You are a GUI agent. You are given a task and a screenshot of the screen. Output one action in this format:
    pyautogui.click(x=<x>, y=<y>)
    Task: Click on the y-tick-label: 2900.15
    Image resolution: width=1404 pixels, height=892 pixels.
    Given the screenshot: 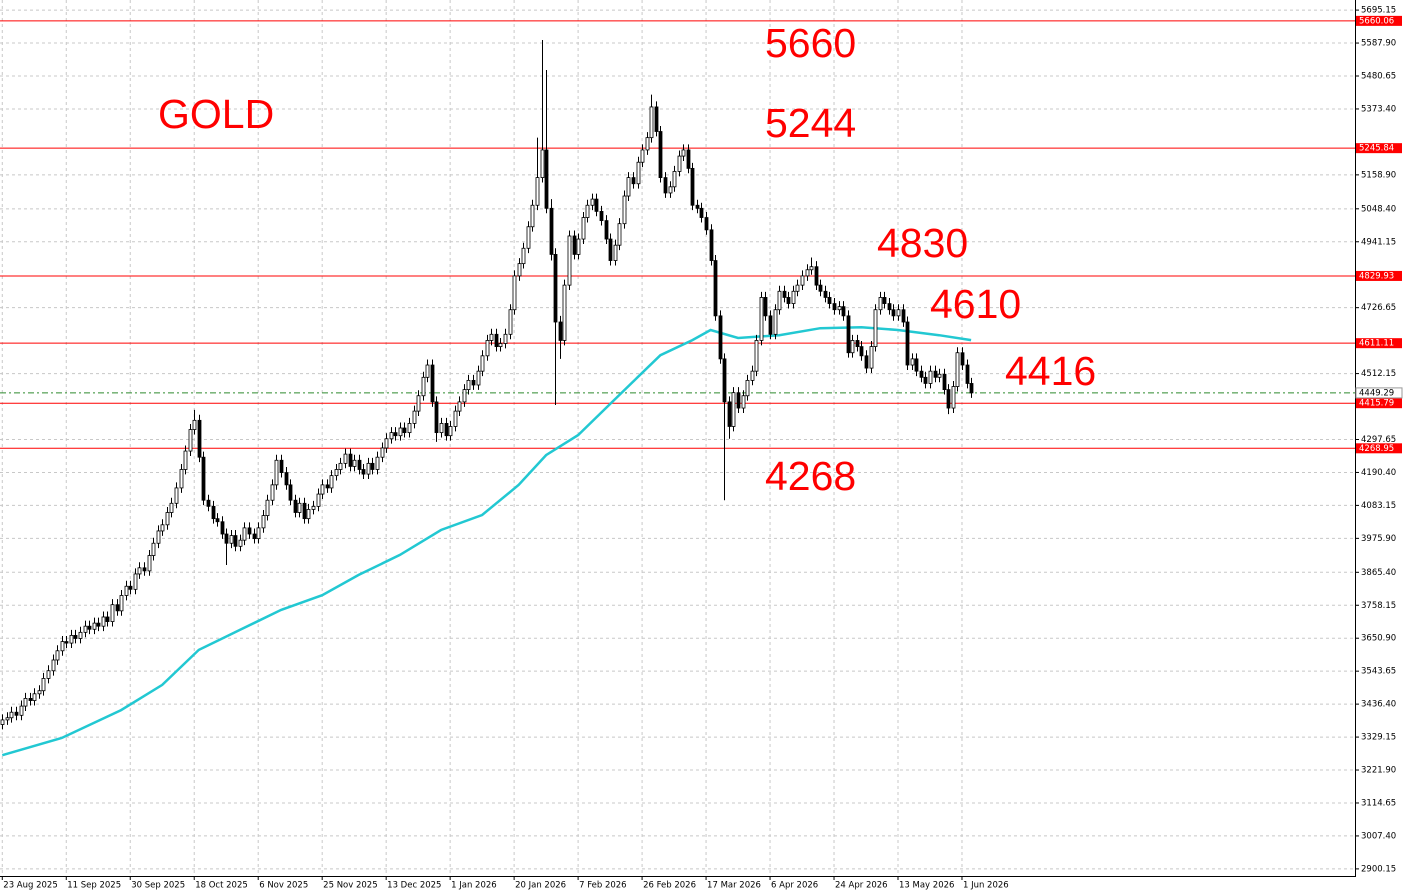 What is the action you would take?
    pyautogui.click(x=1378, y=869)
    